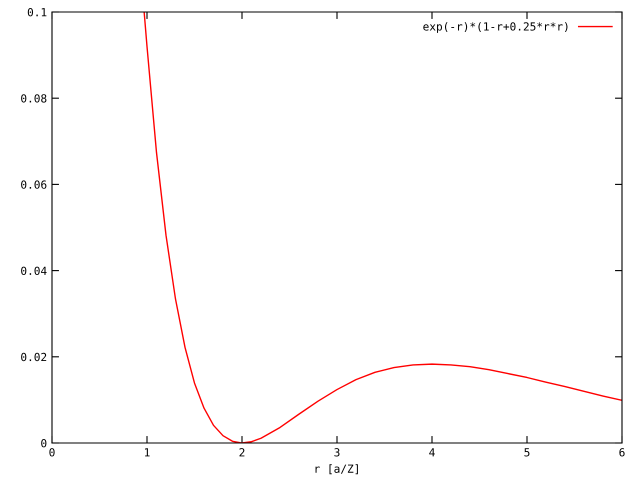 This screenshot has width=640, height=480. I want to click on y-tick-label: 0, so click(43, 443).